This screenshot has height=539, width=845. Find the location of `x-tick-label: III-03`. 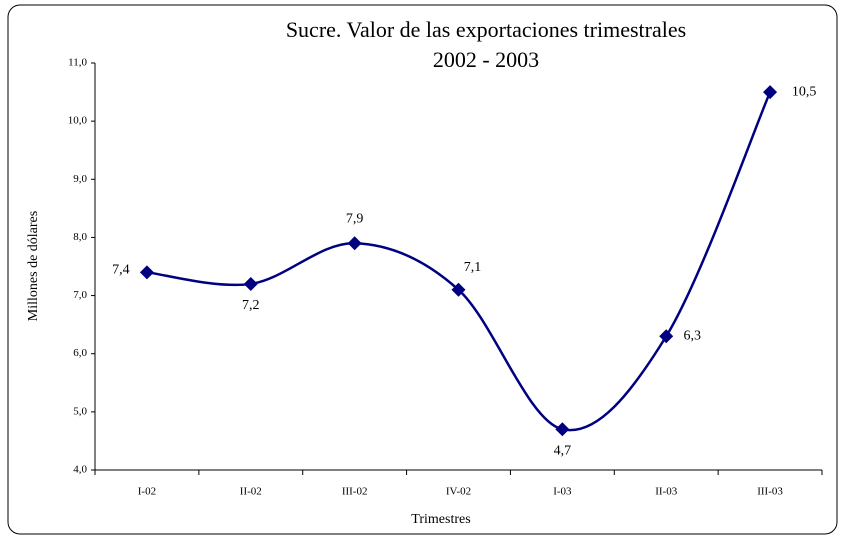

x-tick-label: III-03 is located at coordinates (770, 492).